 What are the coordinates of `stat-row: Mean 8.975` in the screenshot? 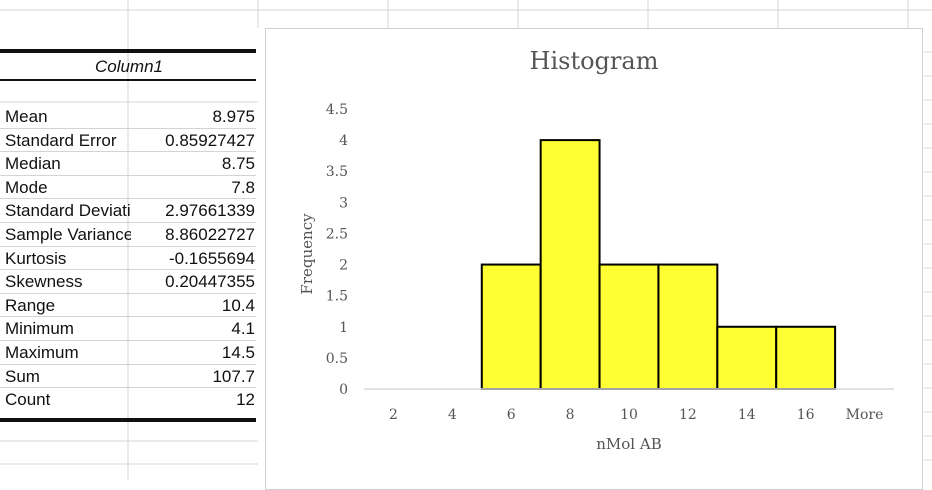 It's located at (129, 117).